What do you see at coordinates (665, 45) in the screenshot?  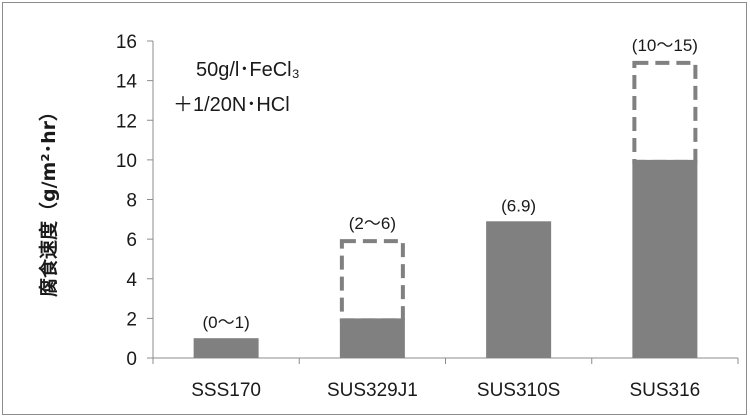 I see `data-label: (10〜15)` at bounding box center [665, 45].